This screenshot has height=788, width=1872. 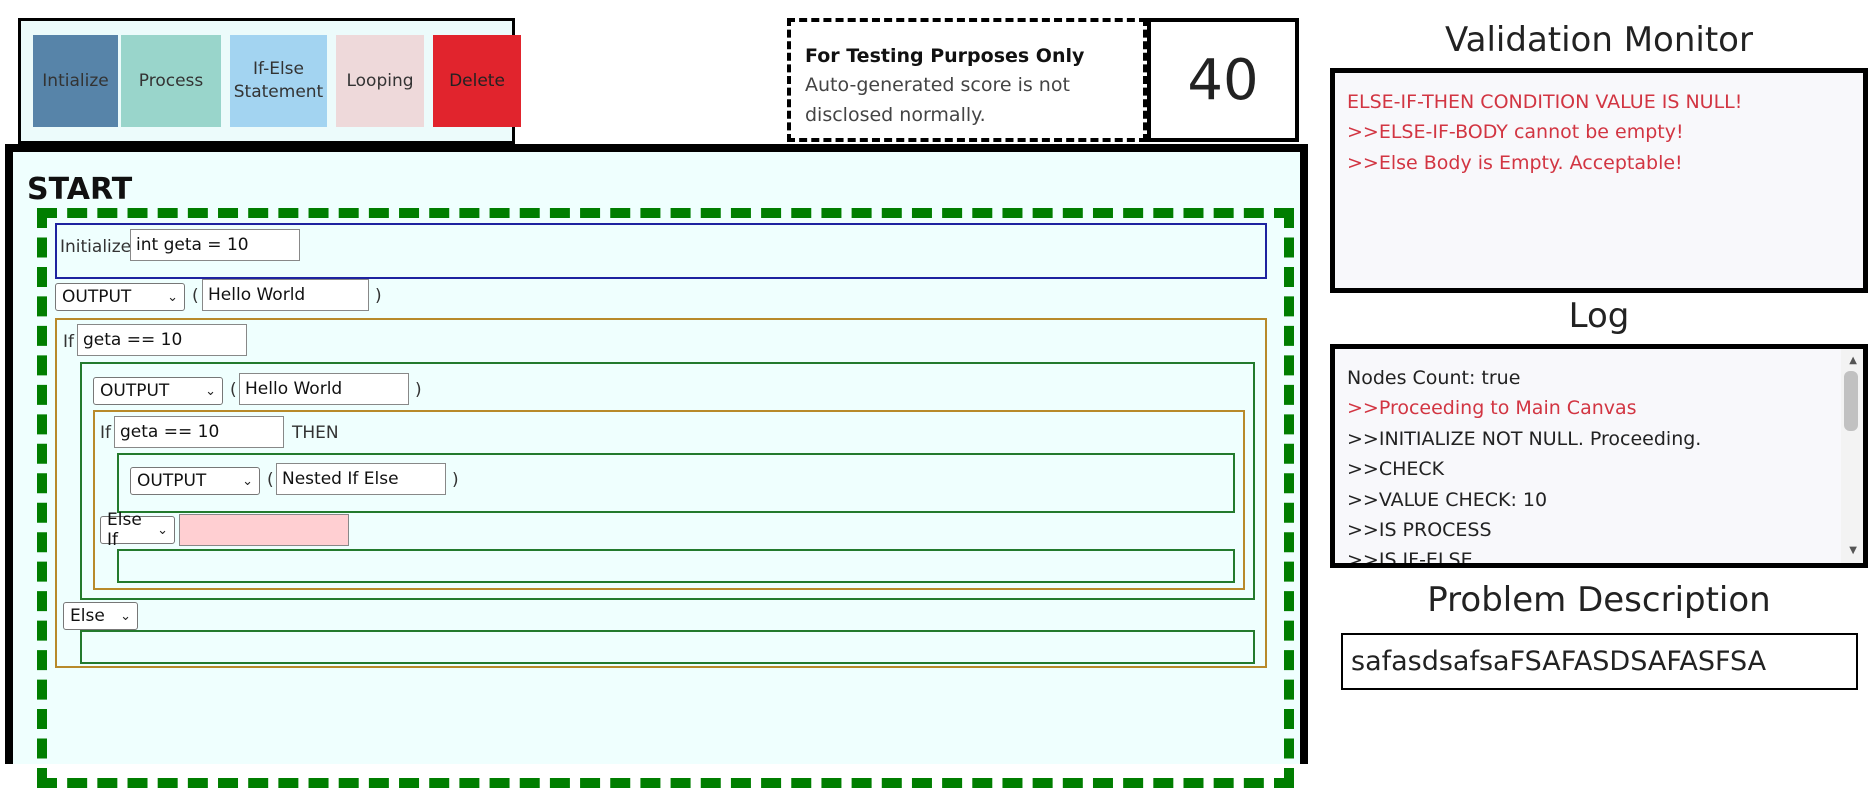 What do you see at coordinates (199, 432) in the screenshot?
I see `nested-if-condition-input` at bounding box center [199, 432].